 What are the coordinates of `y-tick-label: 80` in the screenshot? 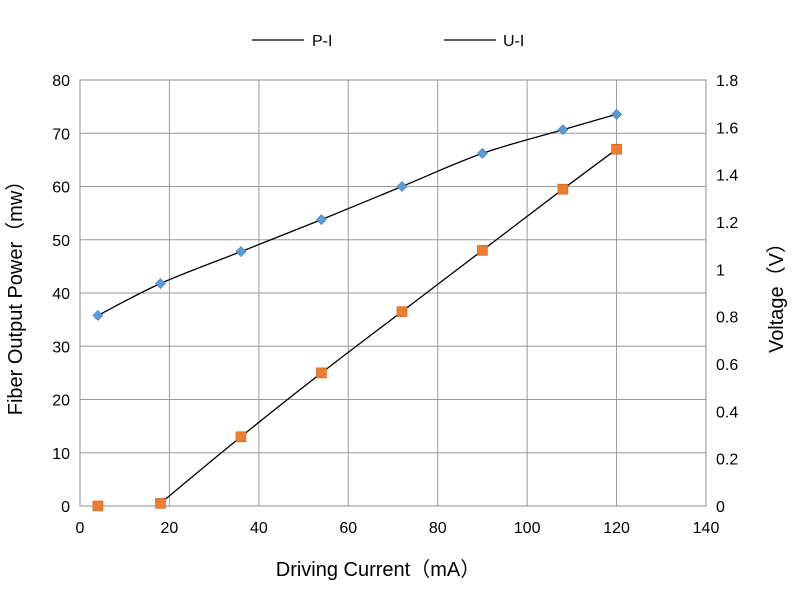 It's located at (61, 81).